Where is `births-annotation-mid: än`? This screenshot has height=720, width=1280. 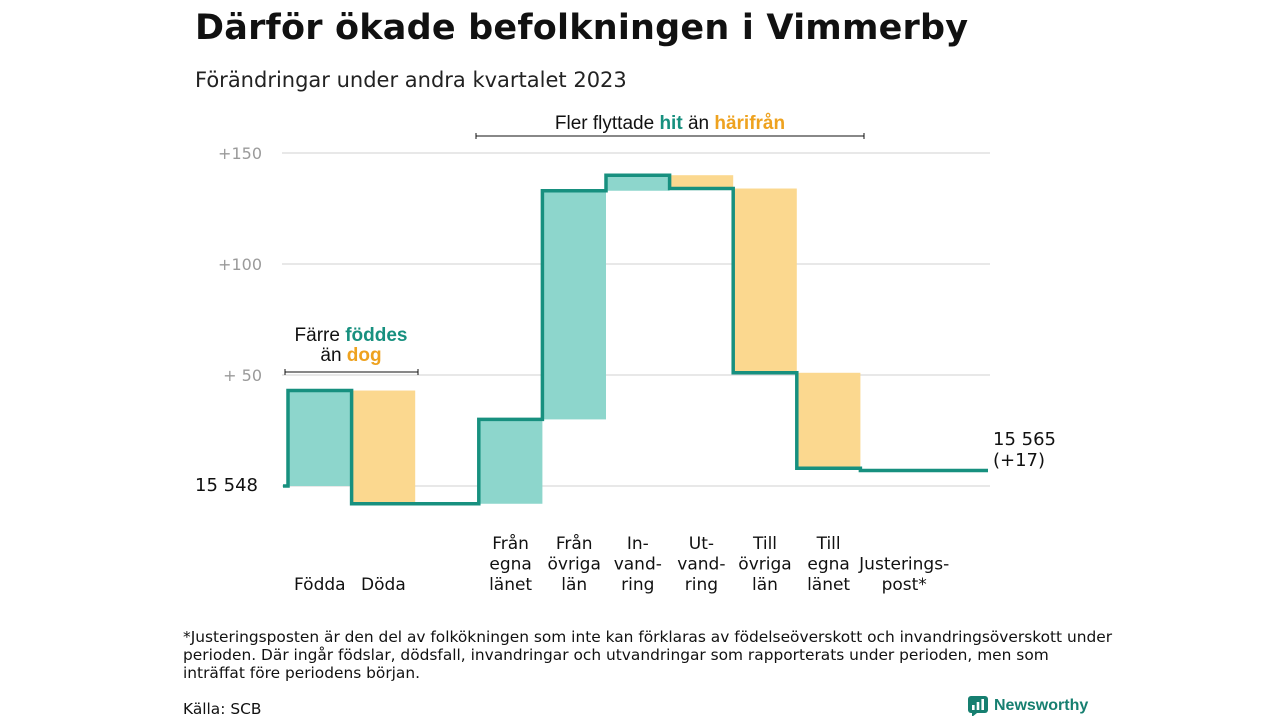 births-annotation-mid: än is located at coordinates (331, 355).